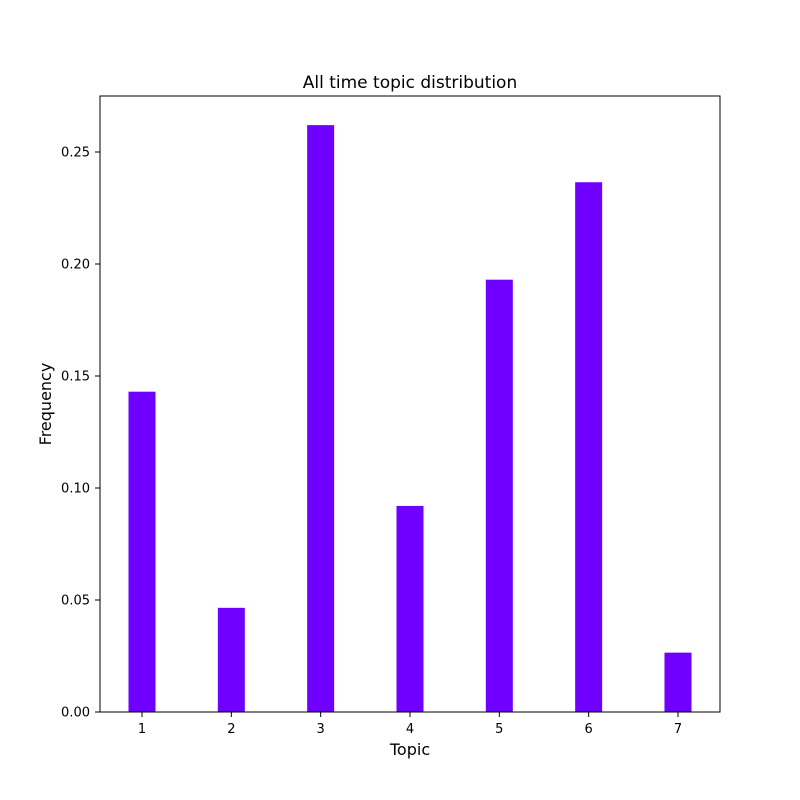 The image size is (800, 800). Describe the element at coordinates (80, 433) in the screenshot. I see `y-axis-ticks: 0.00 0.05 0.10 0.15 0.20 0.25` at that location.